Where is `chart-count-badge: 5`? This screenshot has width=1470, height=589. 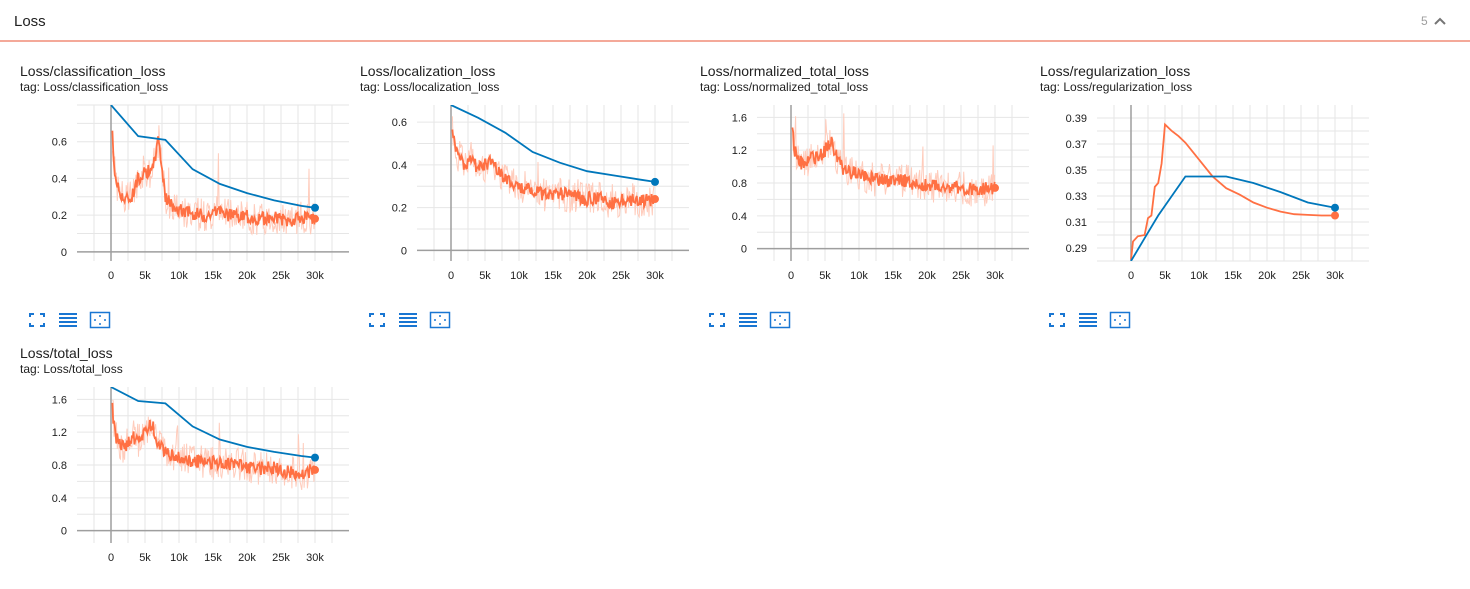 chart-count-badge: 5 is located at coordinates (1424, 21).